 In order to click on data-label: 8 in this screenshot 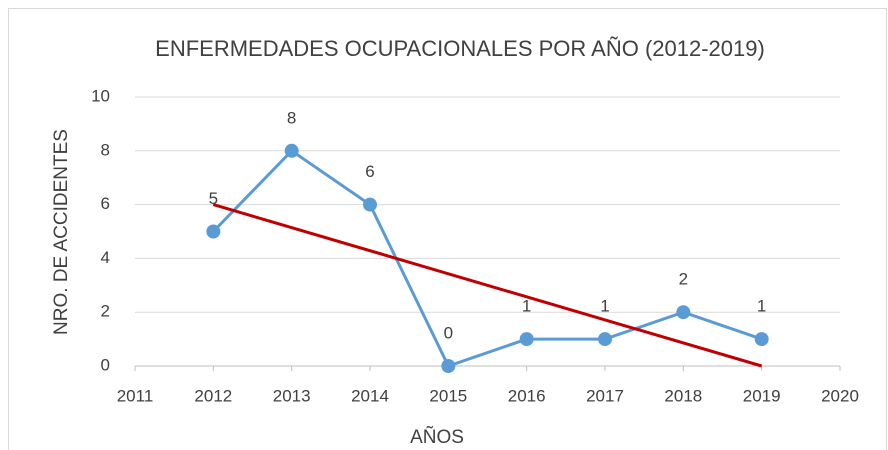, I will do `click(291, 117)`.